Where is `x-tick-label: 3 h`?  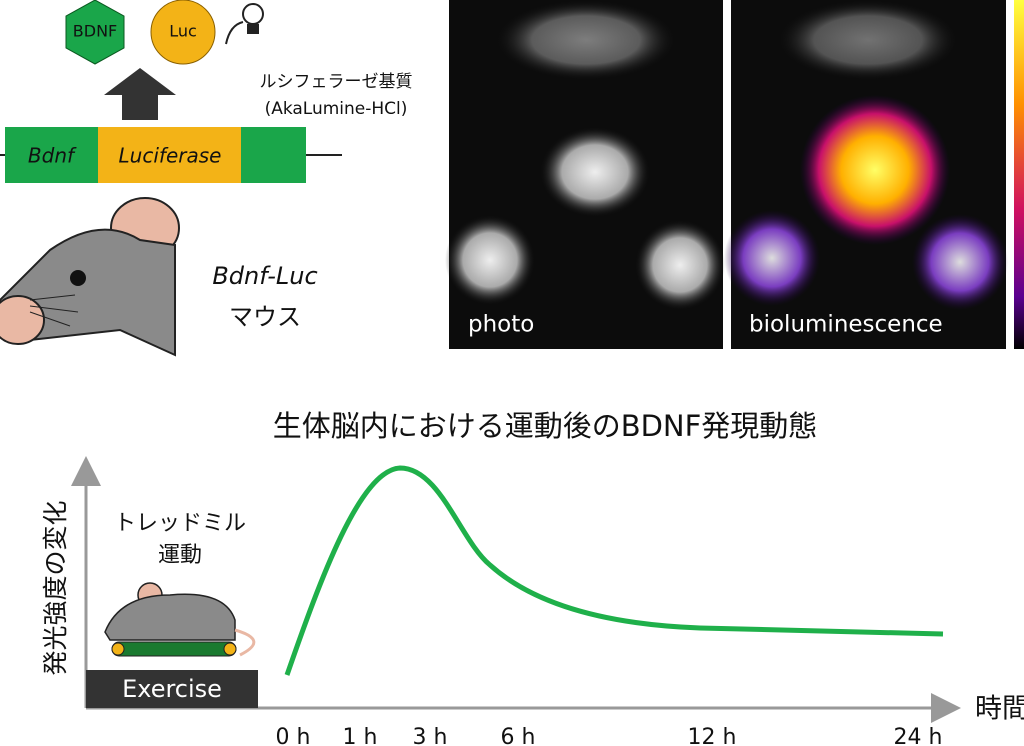 x-tick-label: 3 h is located at coordinates (430, 735).